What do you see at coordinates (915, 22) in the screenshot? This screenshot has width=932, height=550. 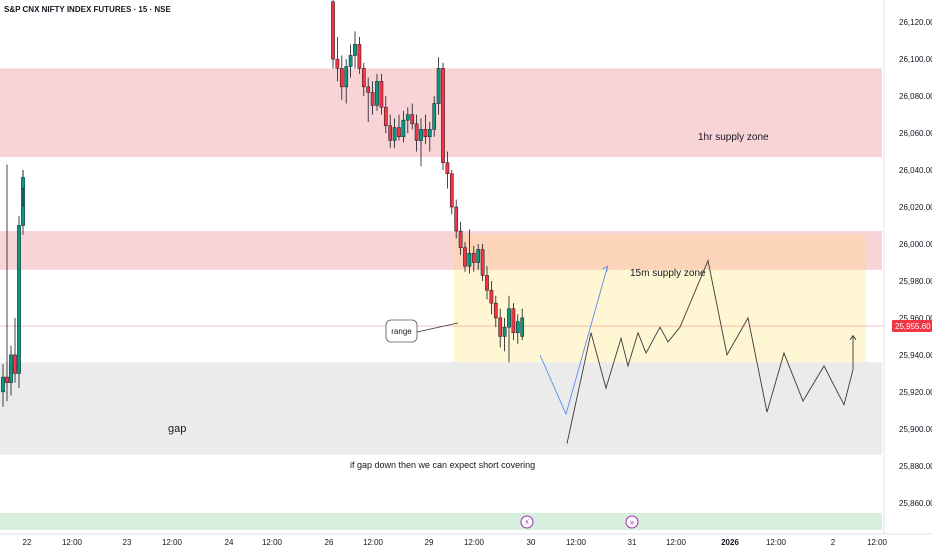 I see `y-tick-label: 26,120.00` at bounding box center [915, 22].